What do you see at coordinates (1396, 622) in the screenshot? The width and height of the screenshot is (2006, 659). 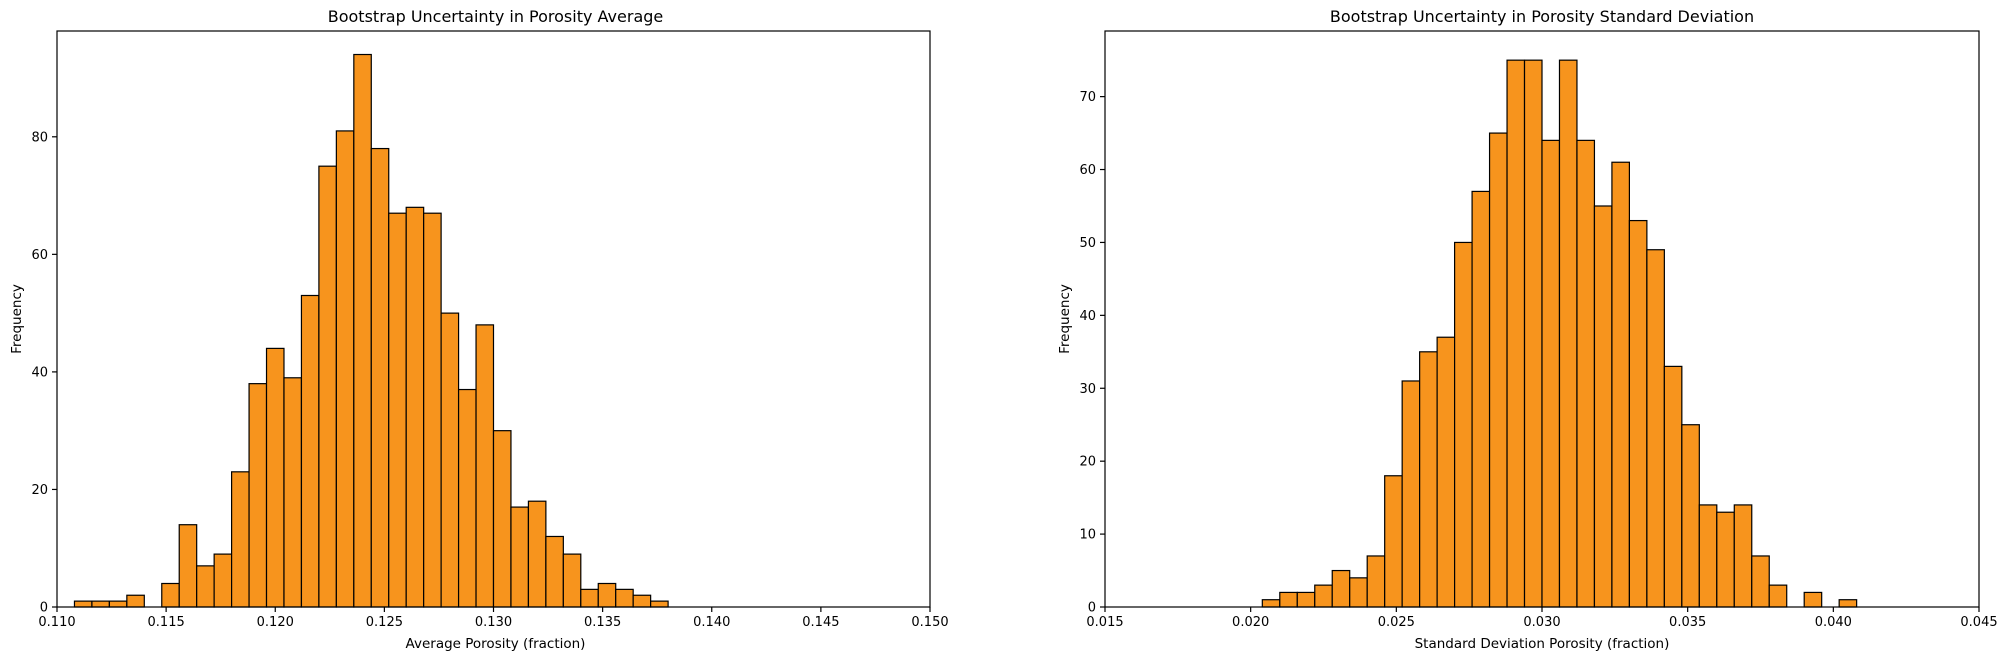 I see `x-tick-label: 0.025` at bounding box center [1396, 622].